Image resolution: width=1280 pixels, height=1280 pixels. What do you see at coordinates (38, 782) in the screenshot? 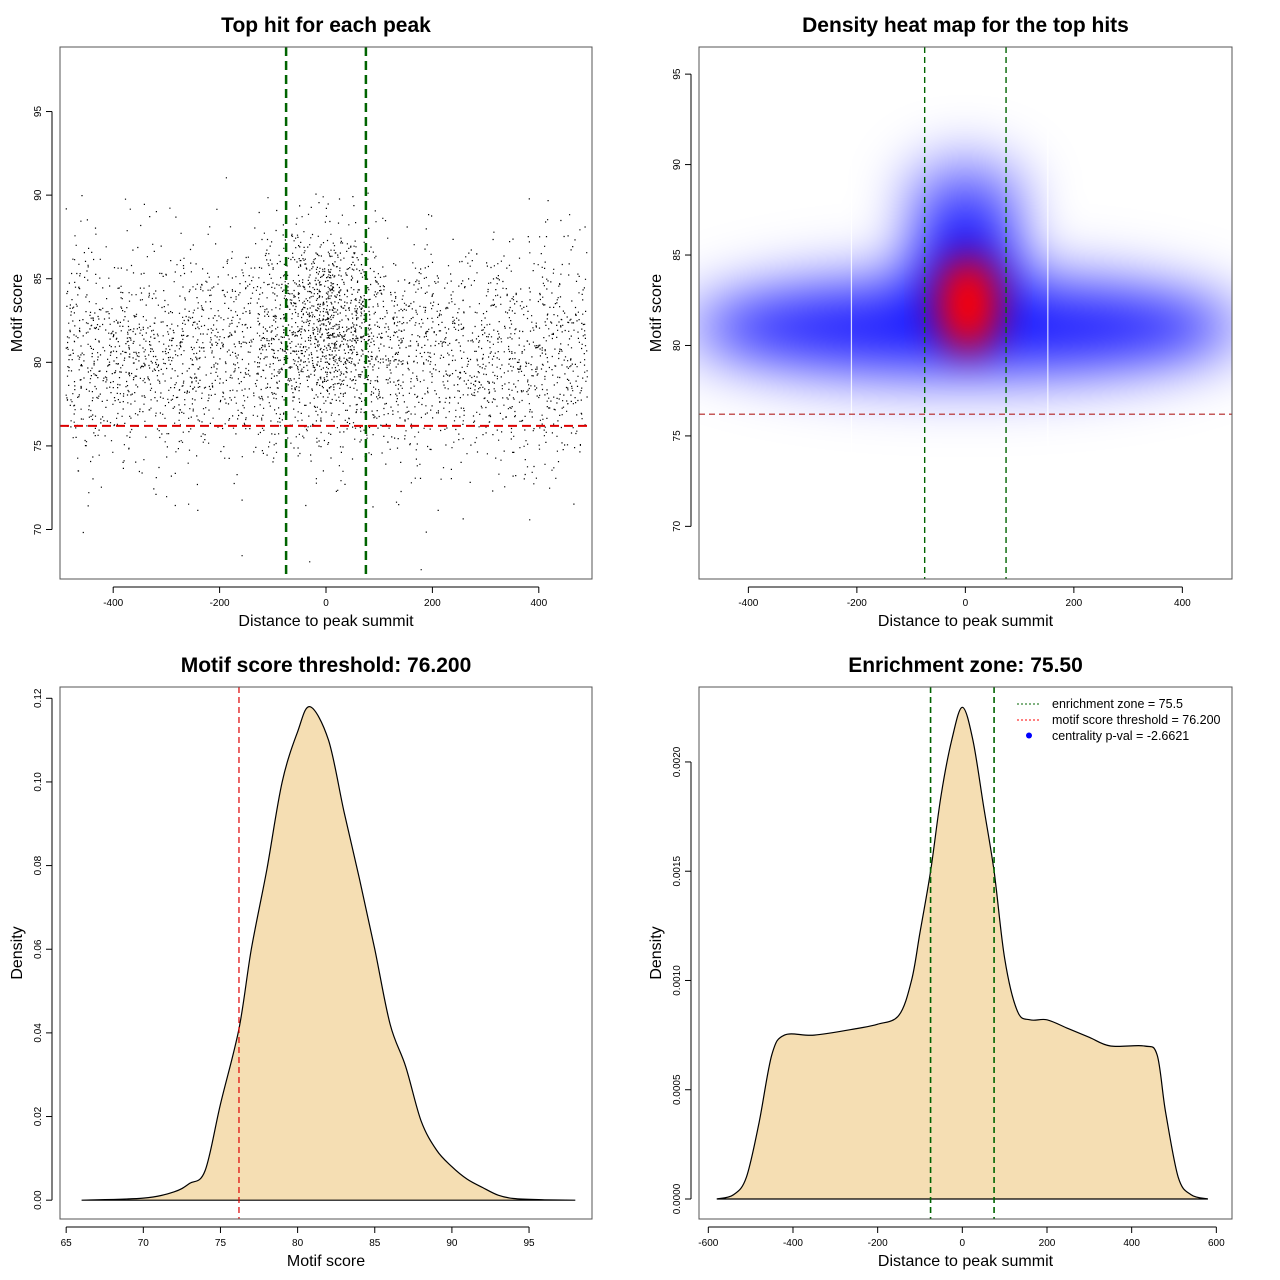
I see `y-tick-label: 0.10` at bounding box center [38, 782].